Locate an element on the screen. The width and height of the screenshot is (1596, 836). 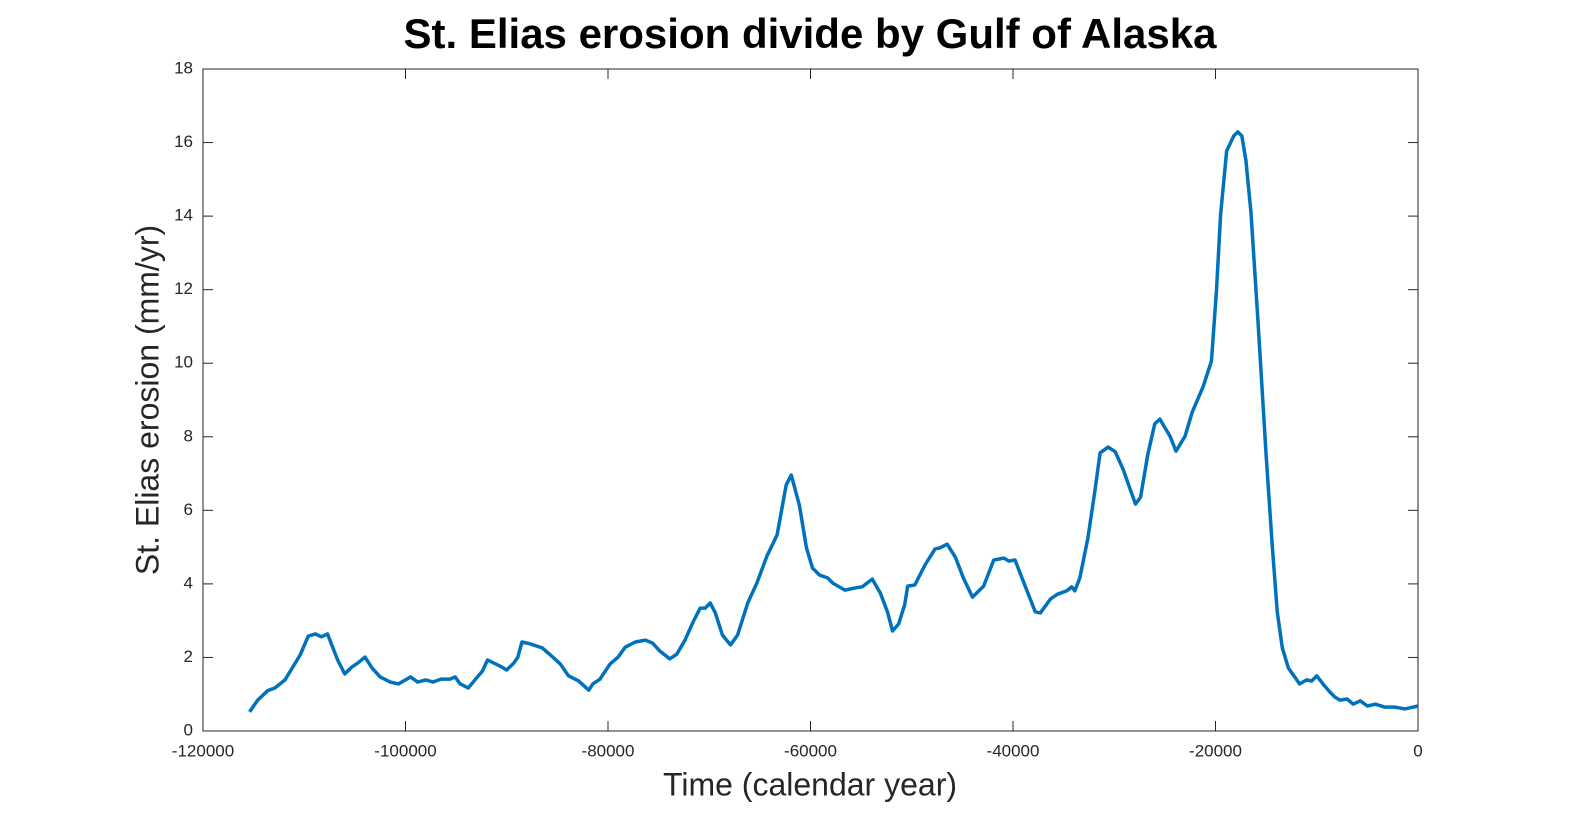
y-tick-label: 16 is located at coordinates (183, 141).